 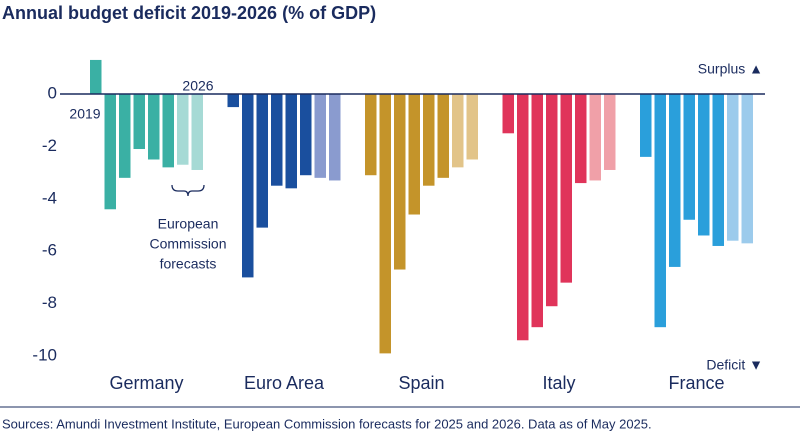 What do you see at coordinates (44, 354) in the screenshot?
I see `y-tick-label: -10` at bounding box center [44, 354].